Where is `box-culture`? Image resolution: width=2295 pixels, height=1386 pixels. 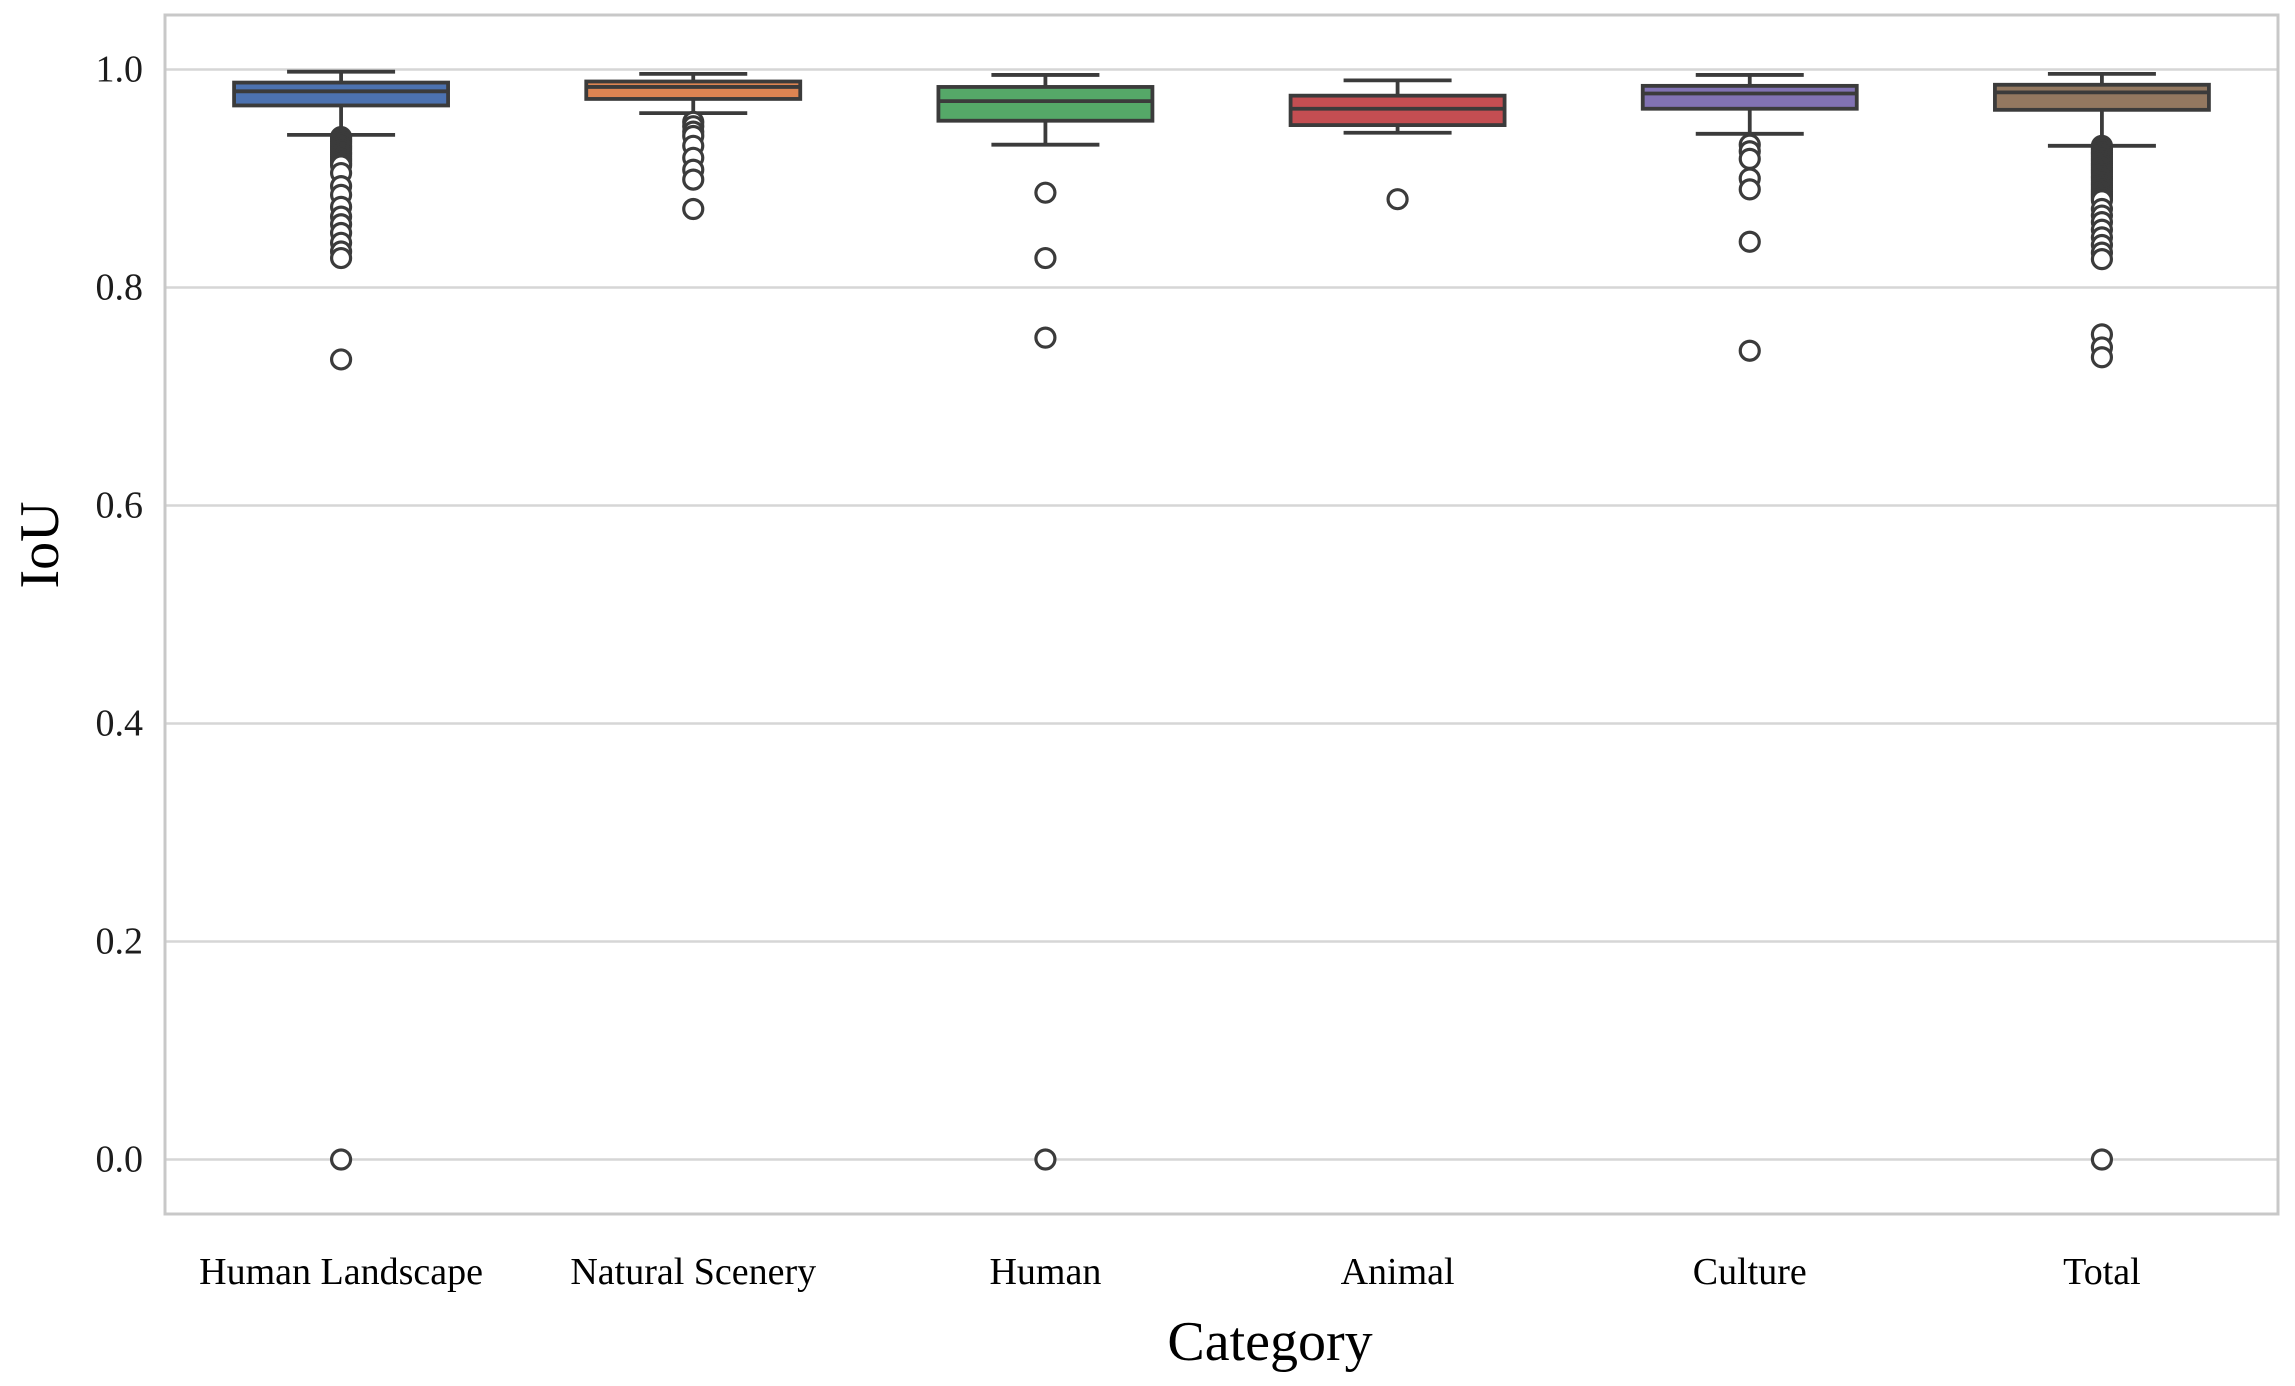
box-culture is located at coordinates (1749, 97).